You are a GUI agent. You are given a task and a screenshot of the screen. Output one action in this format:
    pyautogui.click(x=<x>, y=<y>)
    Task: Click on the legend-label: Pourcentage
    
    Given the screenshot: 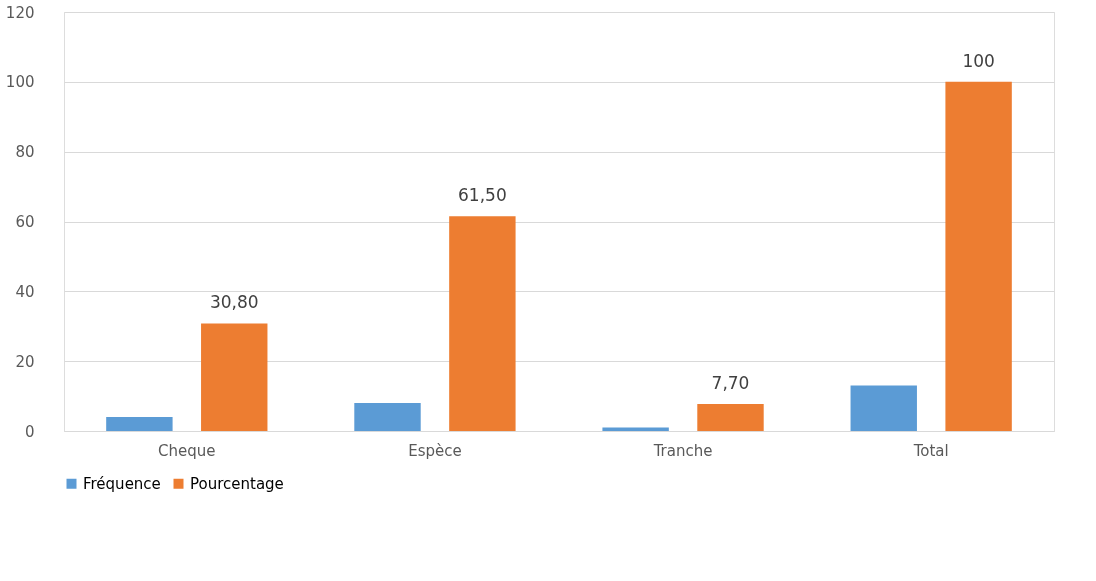 What is the action you would take?
    pyautogui.click(x=237, y=483)
    